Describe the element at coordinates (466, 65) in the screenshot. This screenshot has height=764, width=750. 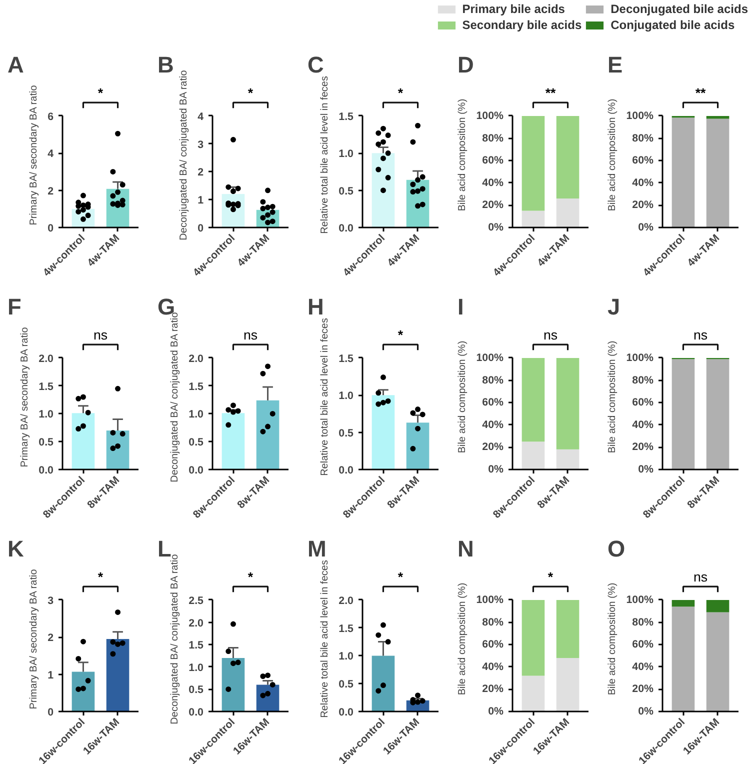
I see `chart-title: D` at that location.